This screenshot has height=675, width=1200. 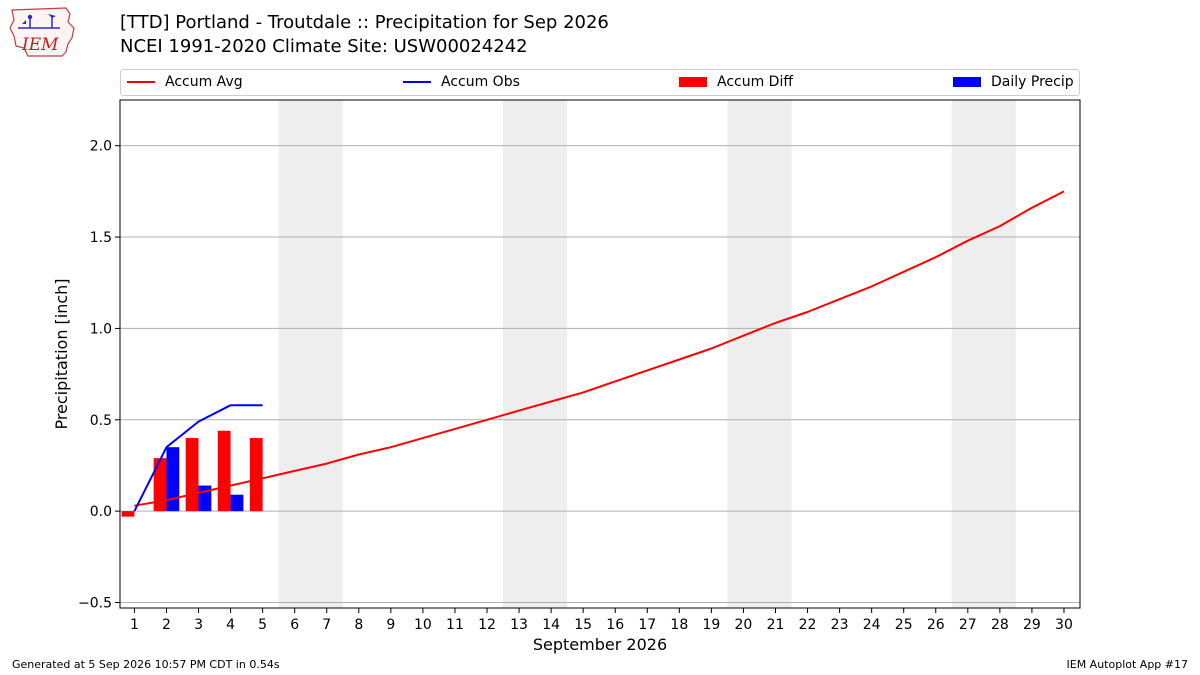 I want to click on chart-subtitle: NCEI 1991-2020 Climate Site: USW00024242, so click(x=324, y=46).